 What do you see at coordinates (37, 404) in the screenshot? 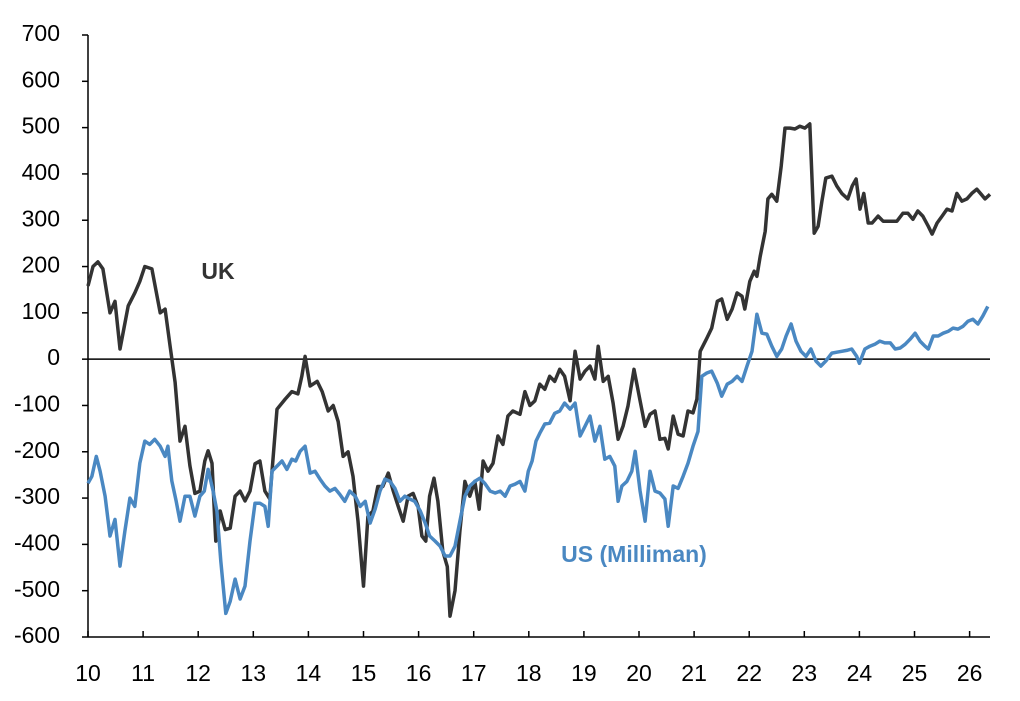
I see `y-tick-label: -100` at bounding box center [37, 404].